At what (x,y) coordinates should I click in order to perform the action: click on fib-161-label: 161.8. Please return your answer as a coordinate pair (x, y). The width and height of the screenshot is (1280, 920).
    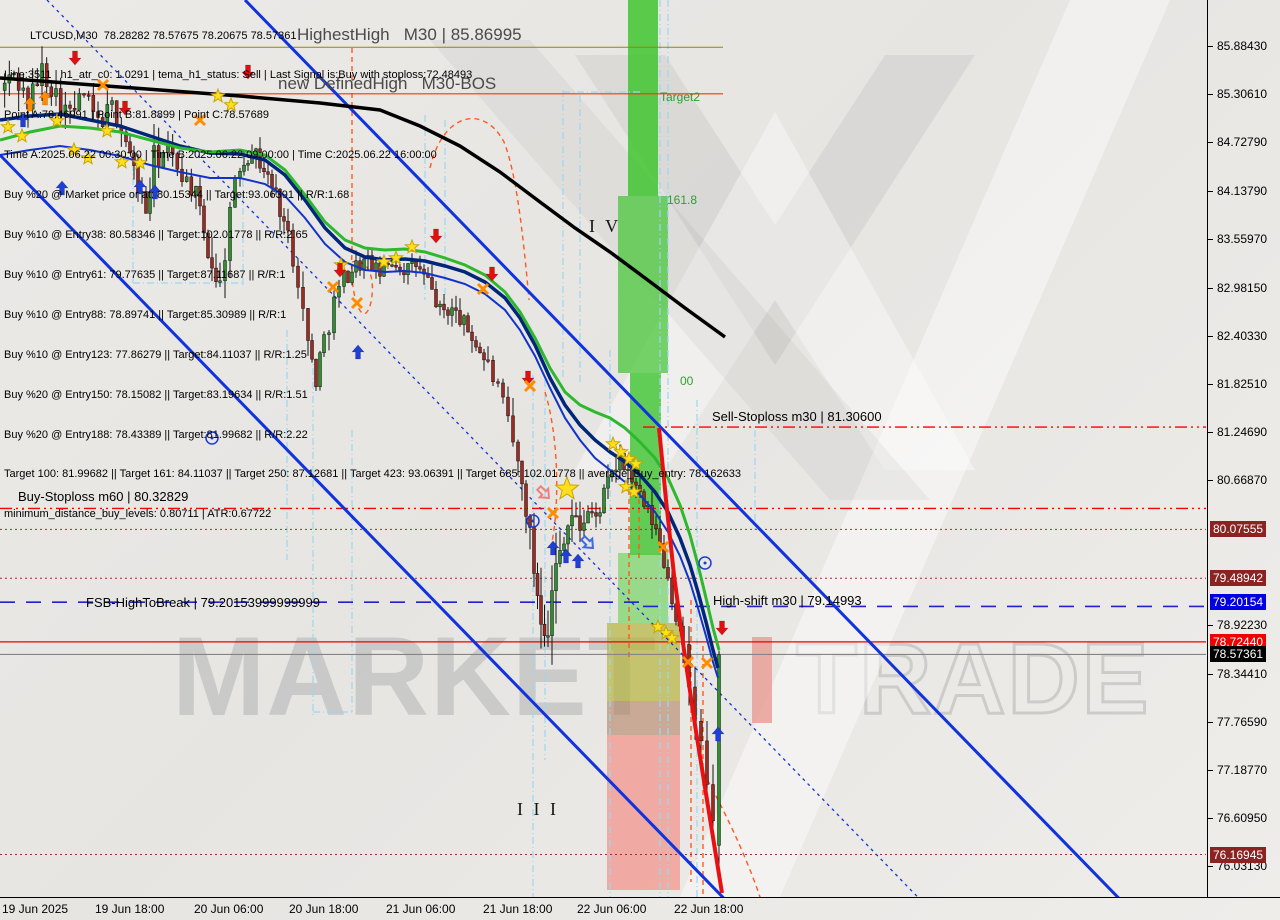
    Looking at the image, I should click on (682, 200).